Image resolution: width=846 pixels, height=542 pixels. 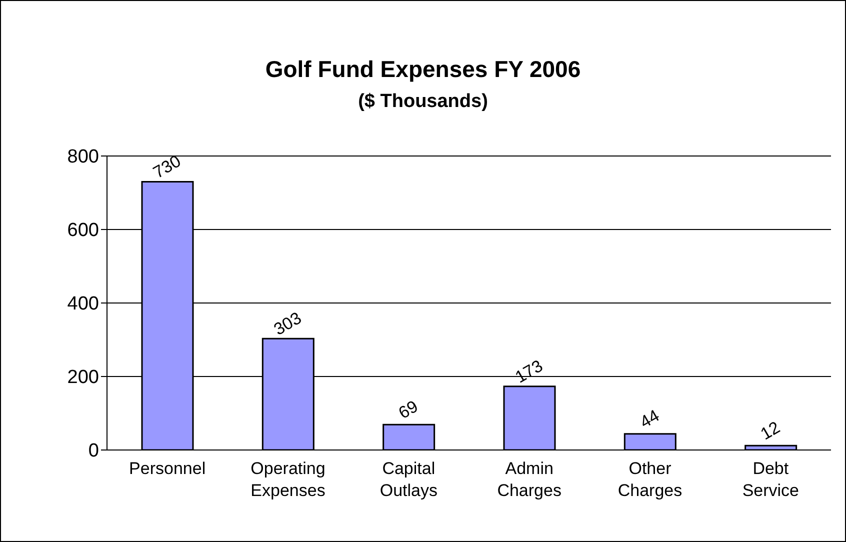 I want to click on y-tick-label: 0, so click(x=93, y=451).